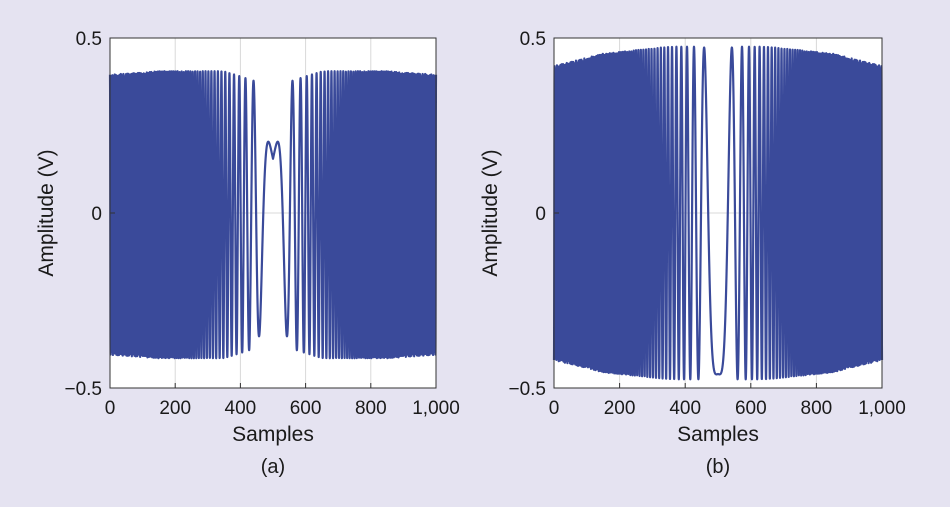  What do you see at coordinates (718, 467) in the screenshot?
I see `chart-caption: (b)` at bounding box center [718, 467].